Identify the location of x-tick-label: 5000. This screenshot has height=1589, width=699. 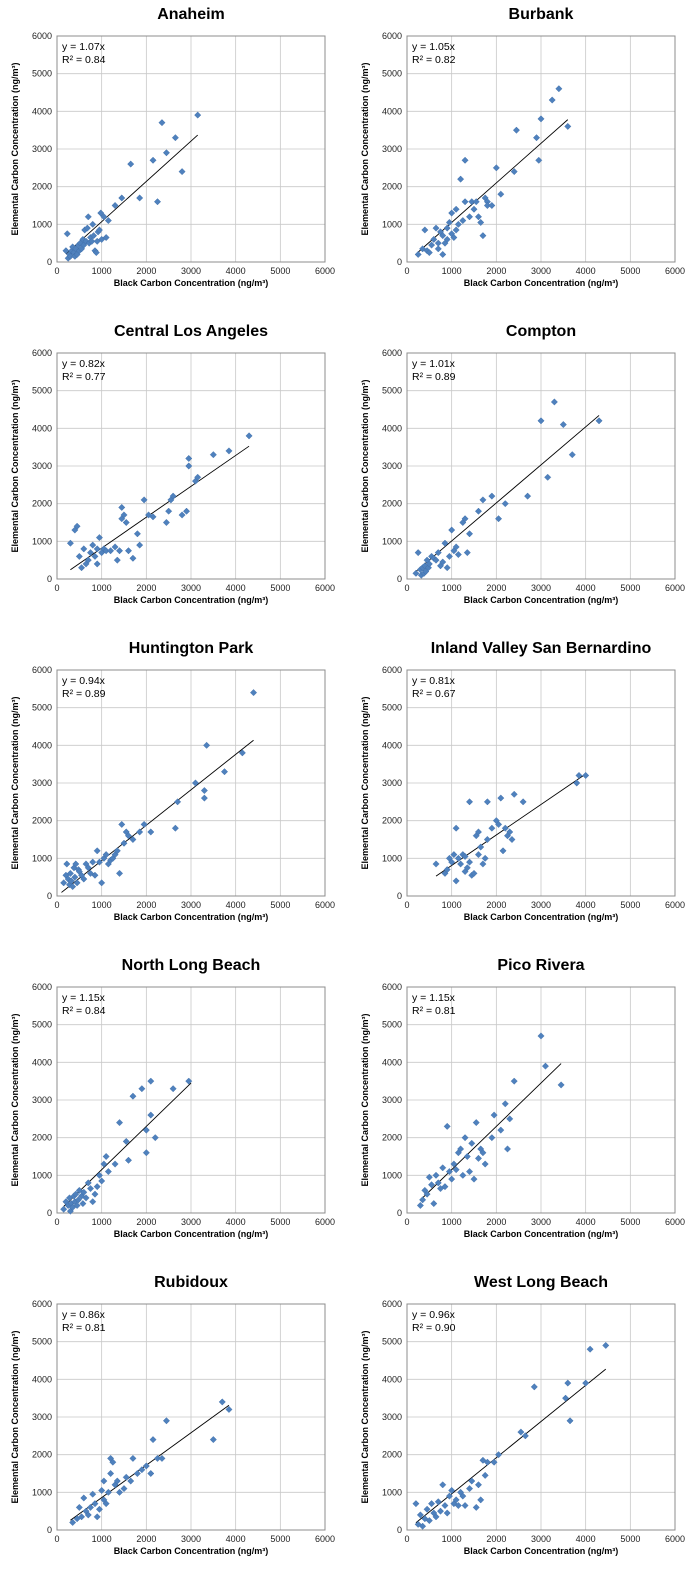
(280, 271).